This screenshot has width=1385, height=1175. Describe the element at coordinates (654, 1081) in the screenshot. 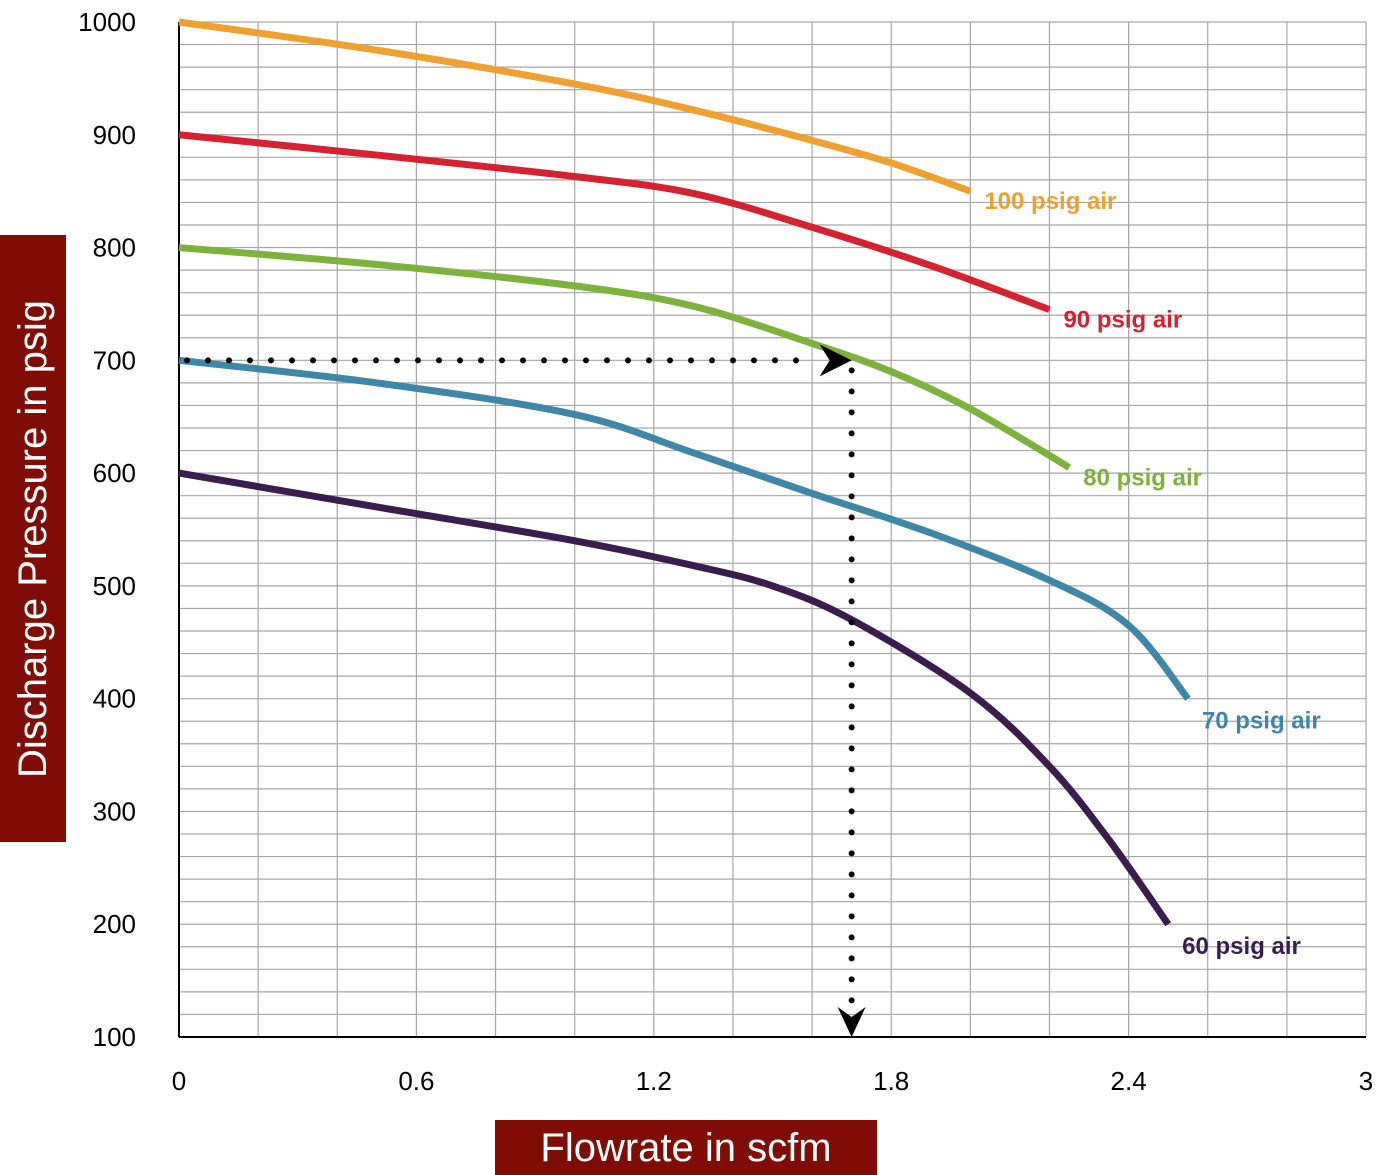

I see `x-tick-label: 1.2` at that location.